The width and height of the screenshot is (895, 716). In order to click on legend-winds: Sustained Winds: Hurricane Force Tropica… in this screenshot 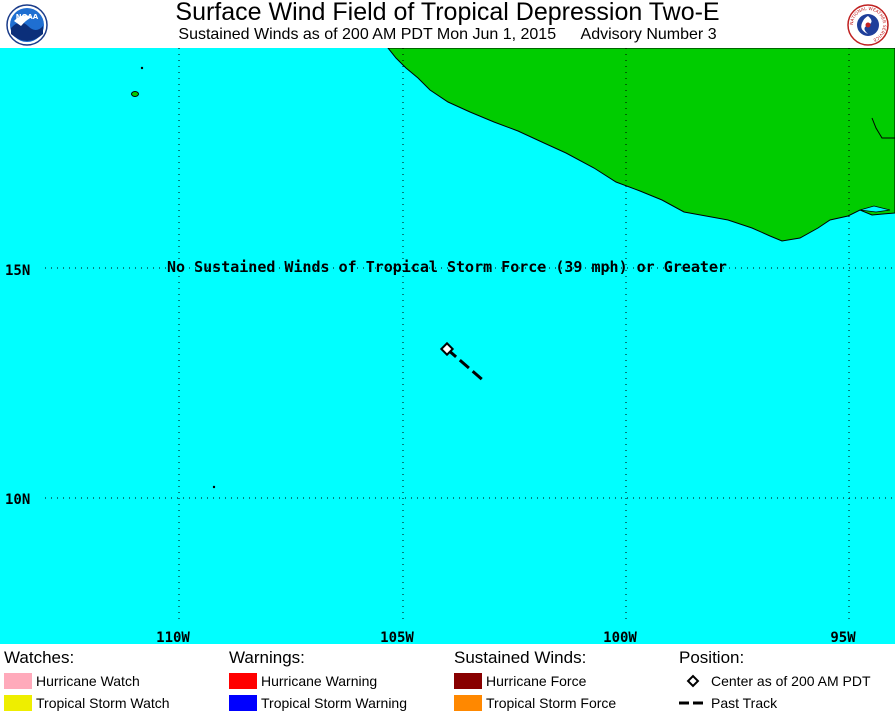, I will do `click(535, 681)`.